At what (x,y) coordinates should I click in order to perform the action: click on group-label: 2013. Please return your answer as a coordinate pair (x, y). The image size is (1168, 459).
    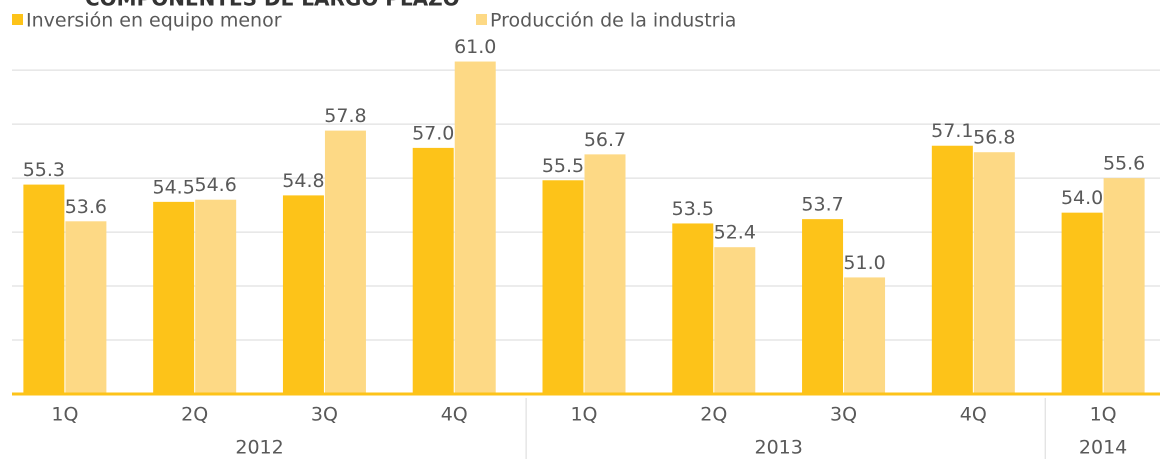
    Looking at the image, I should click on (778, 448).